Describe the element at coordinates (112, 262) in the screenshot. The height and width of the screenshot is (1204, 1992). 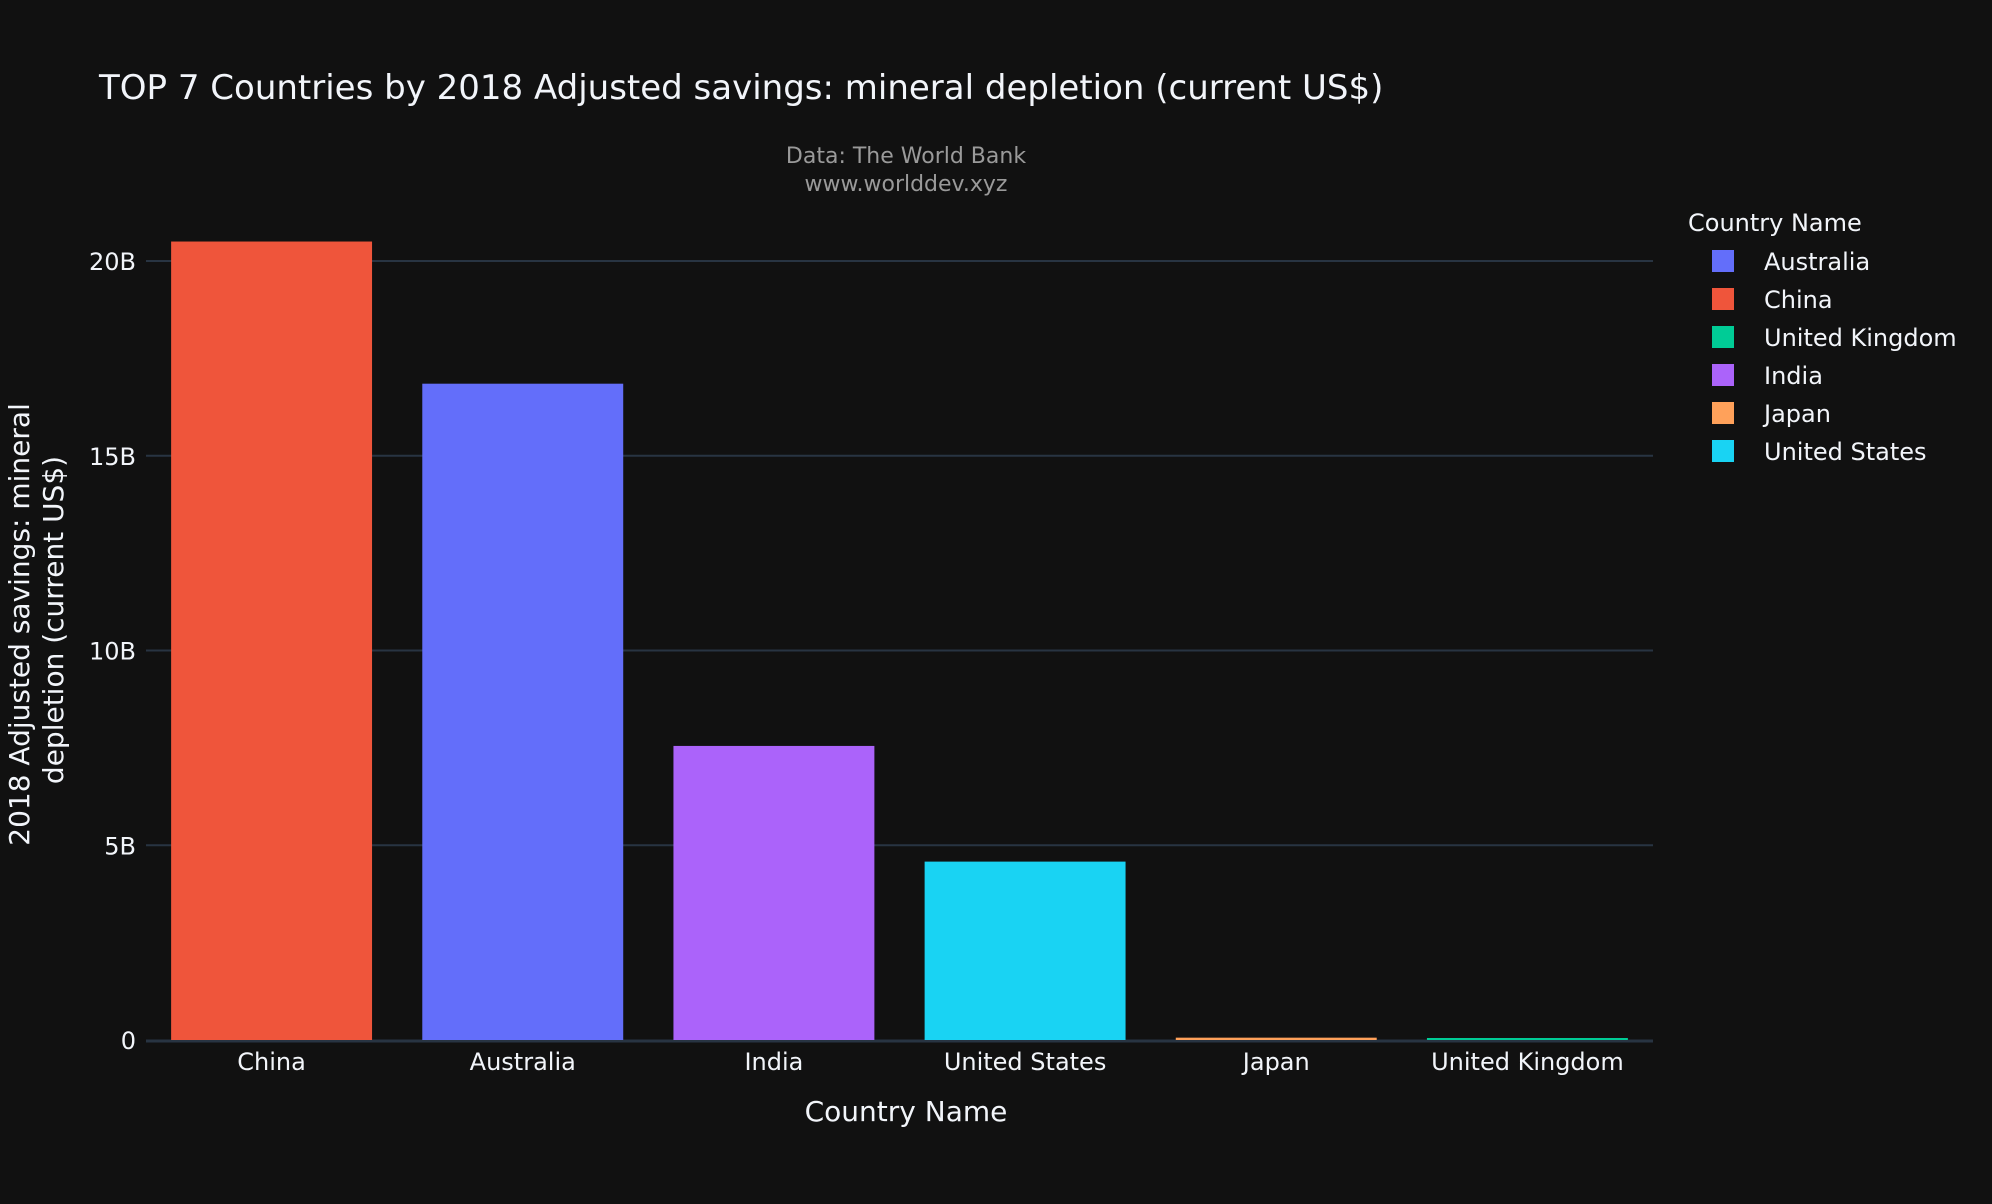
I see `y-tick-label: 20B` at that location.